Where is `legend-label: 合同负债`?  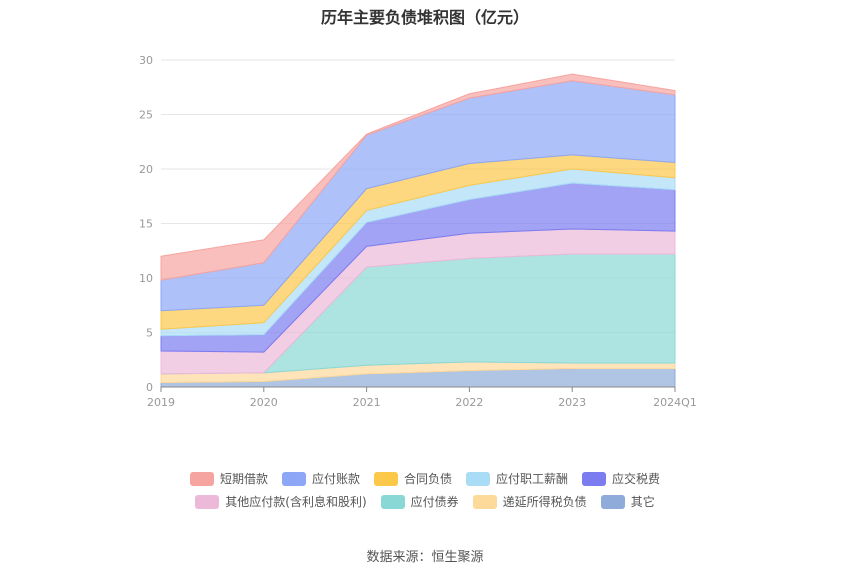
legend-label: 合同负债 is located at coordinates (427, 479).